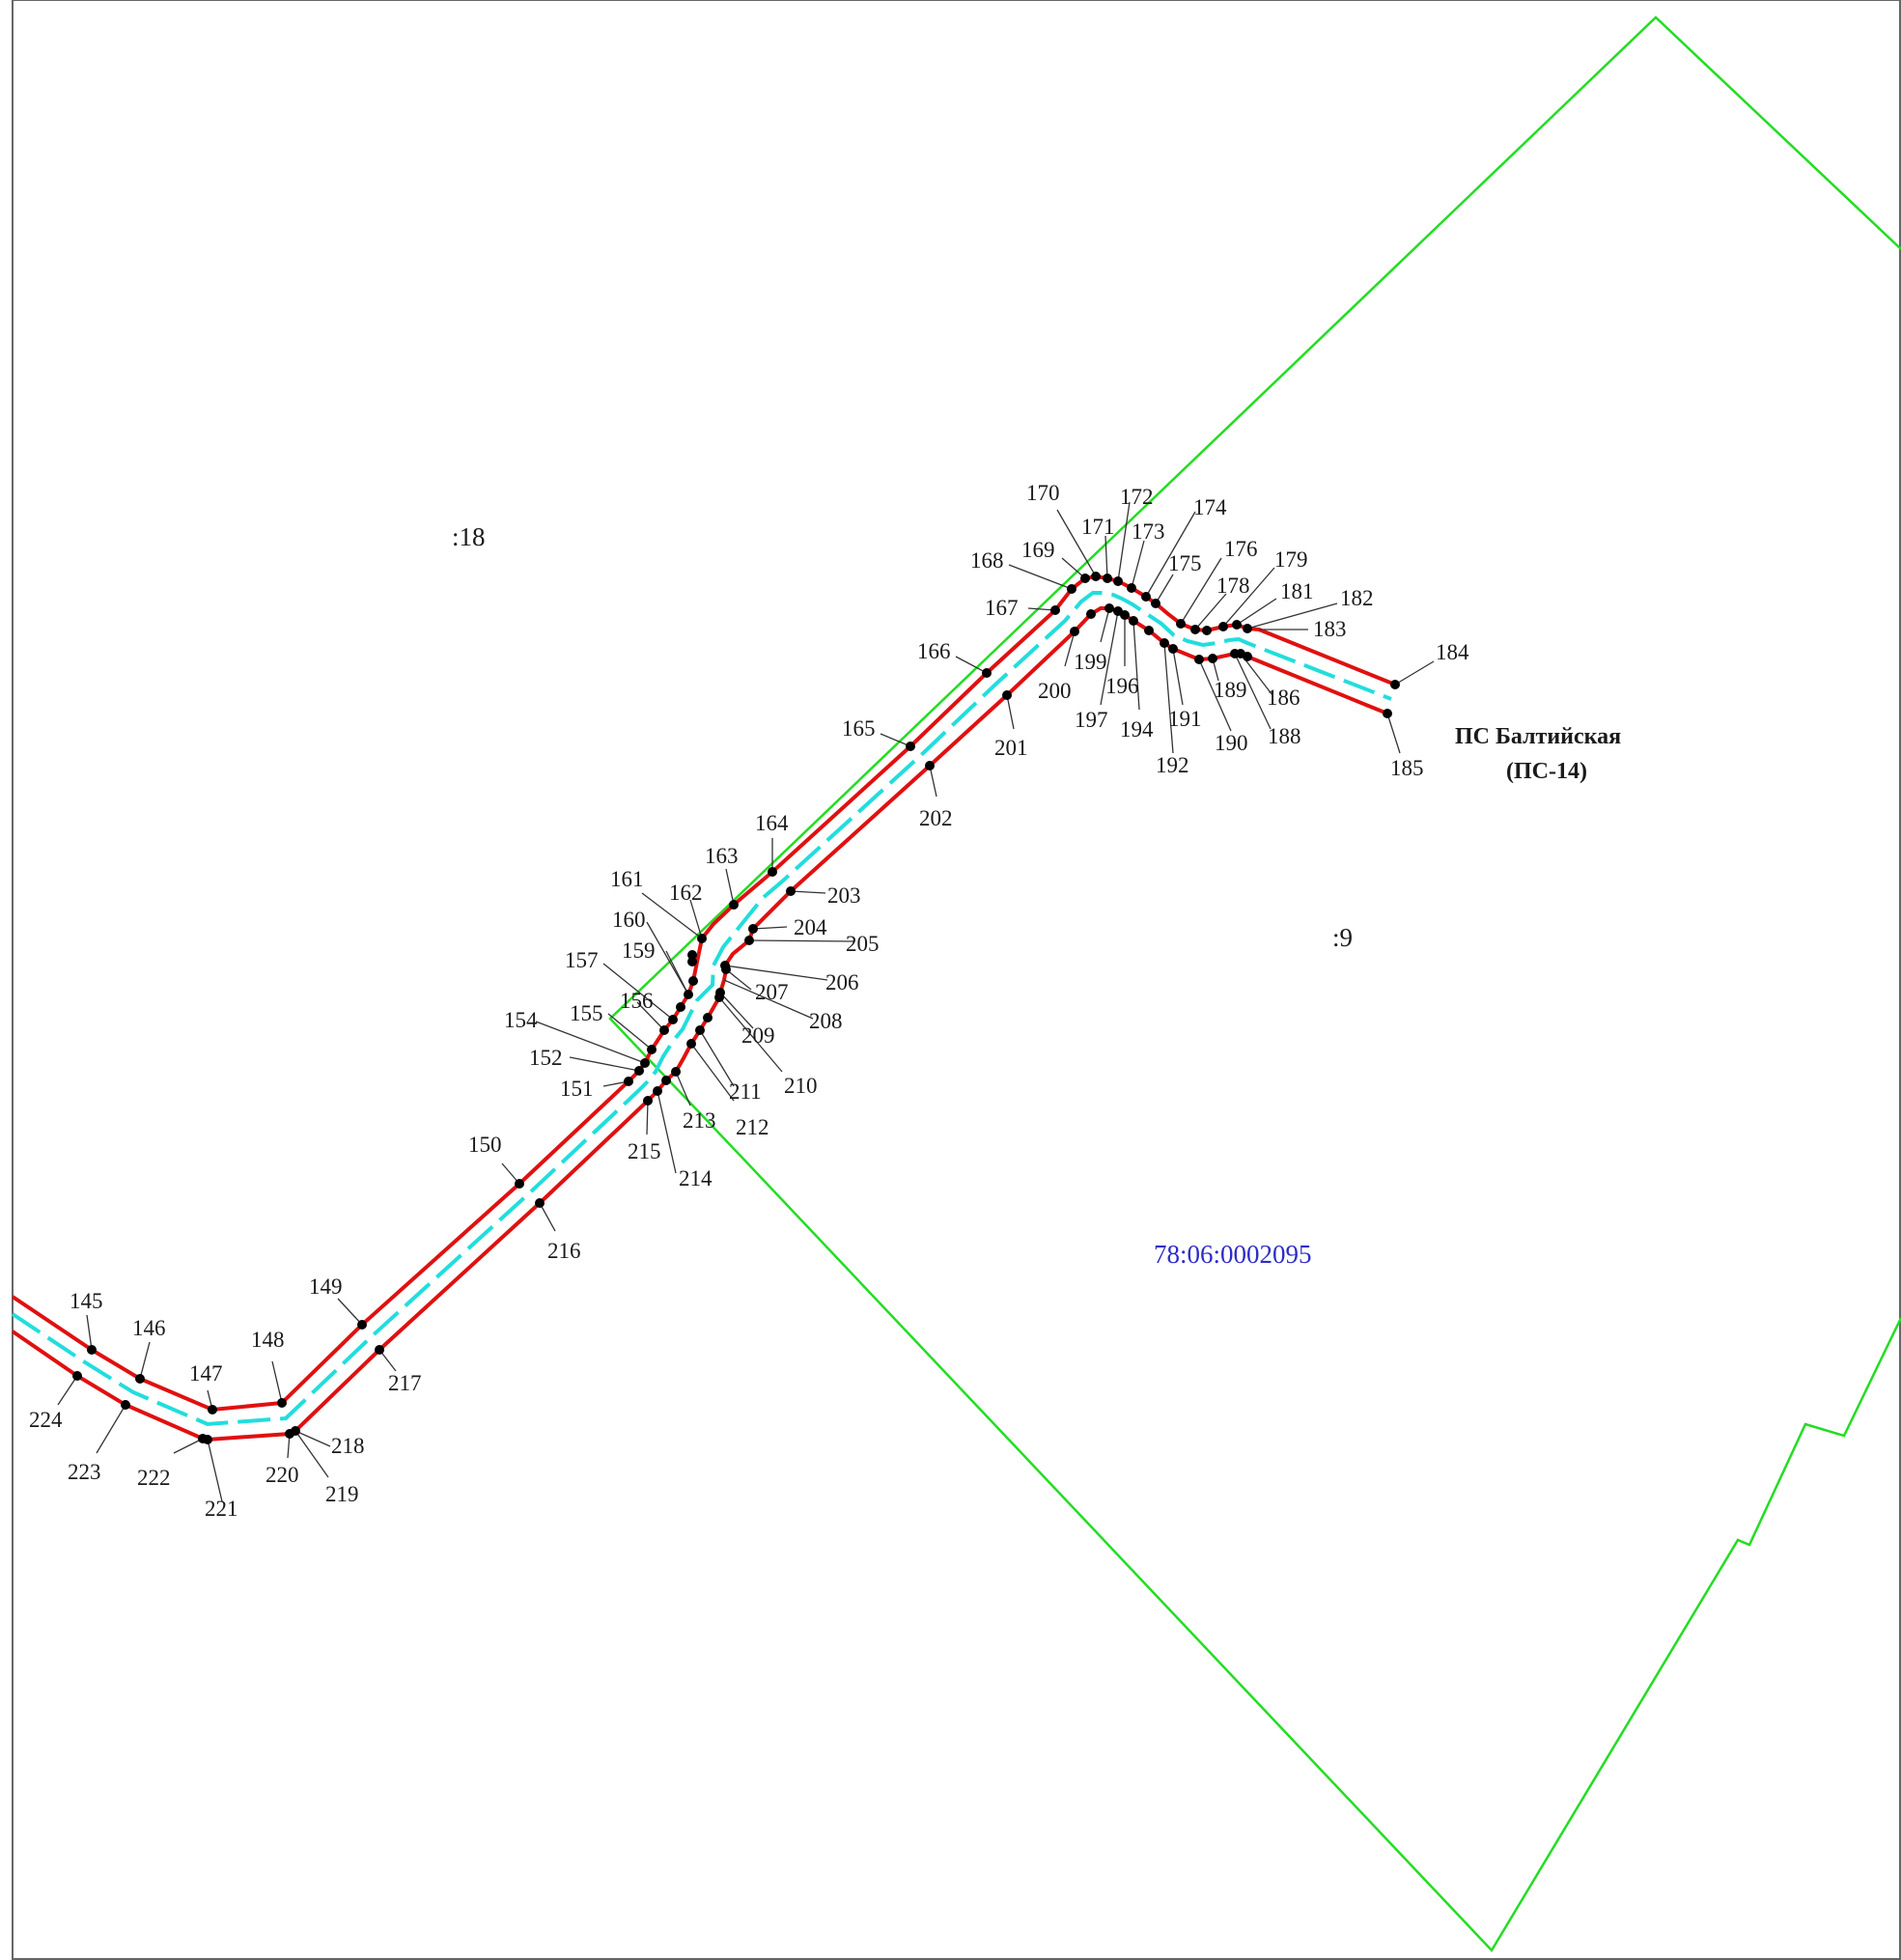  Describe the element at coordinates (639, 951) in the screenshot. I see `point-label: 159` at that location.